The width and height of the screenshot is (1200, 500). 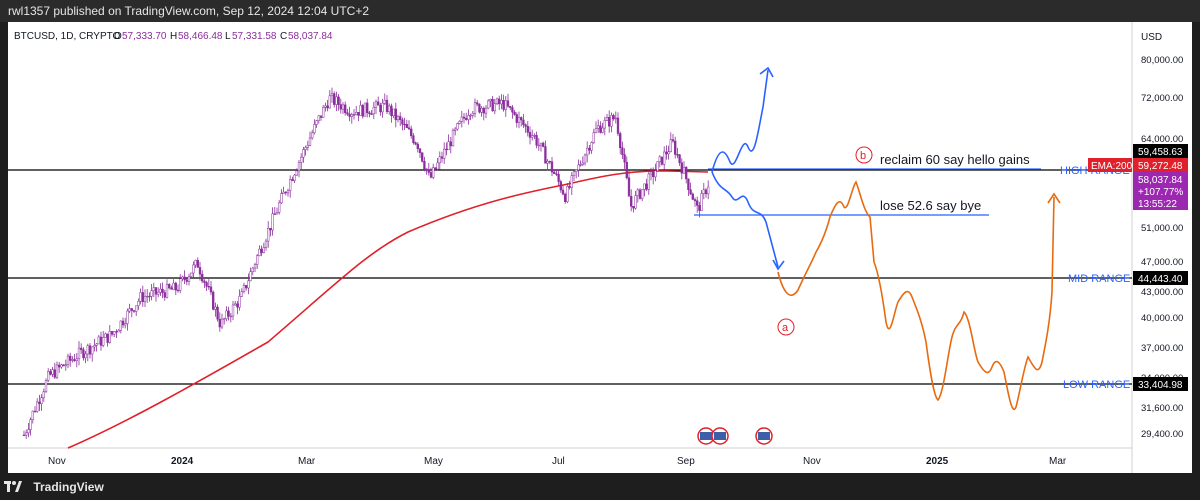 I want to click on circle-a, so click(x=786, y=327).